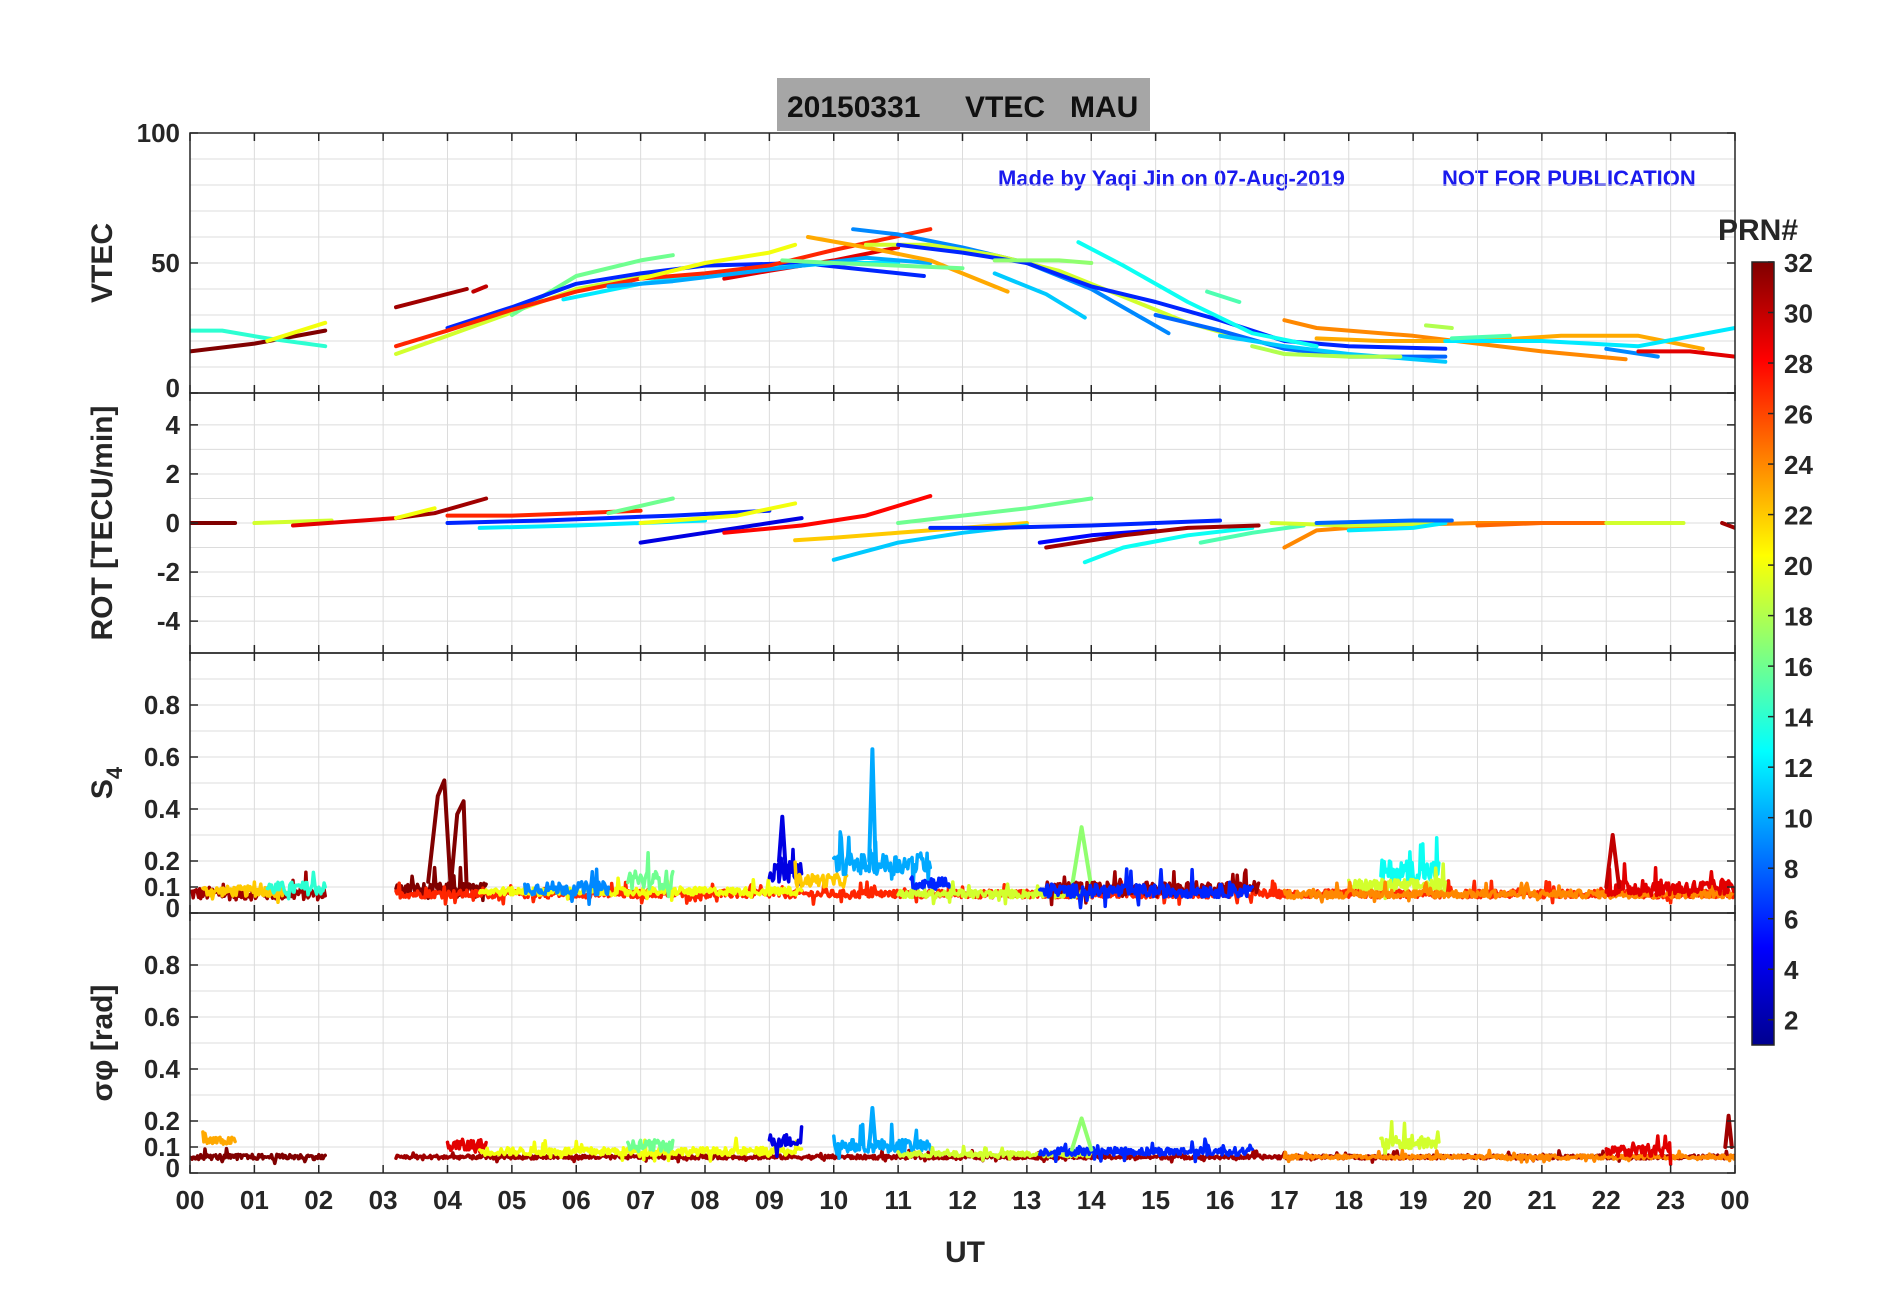 The width and height of the screenshot is (1902, 1292). What do you see at coordinates (383, 1200) in the screenshot?
I see `x-tick-label: 03` at bounding box center [383, 1200].